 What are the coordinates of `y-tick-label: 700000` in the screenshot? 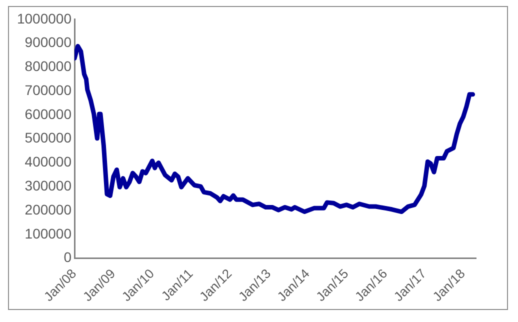 It's located at (48, 90).